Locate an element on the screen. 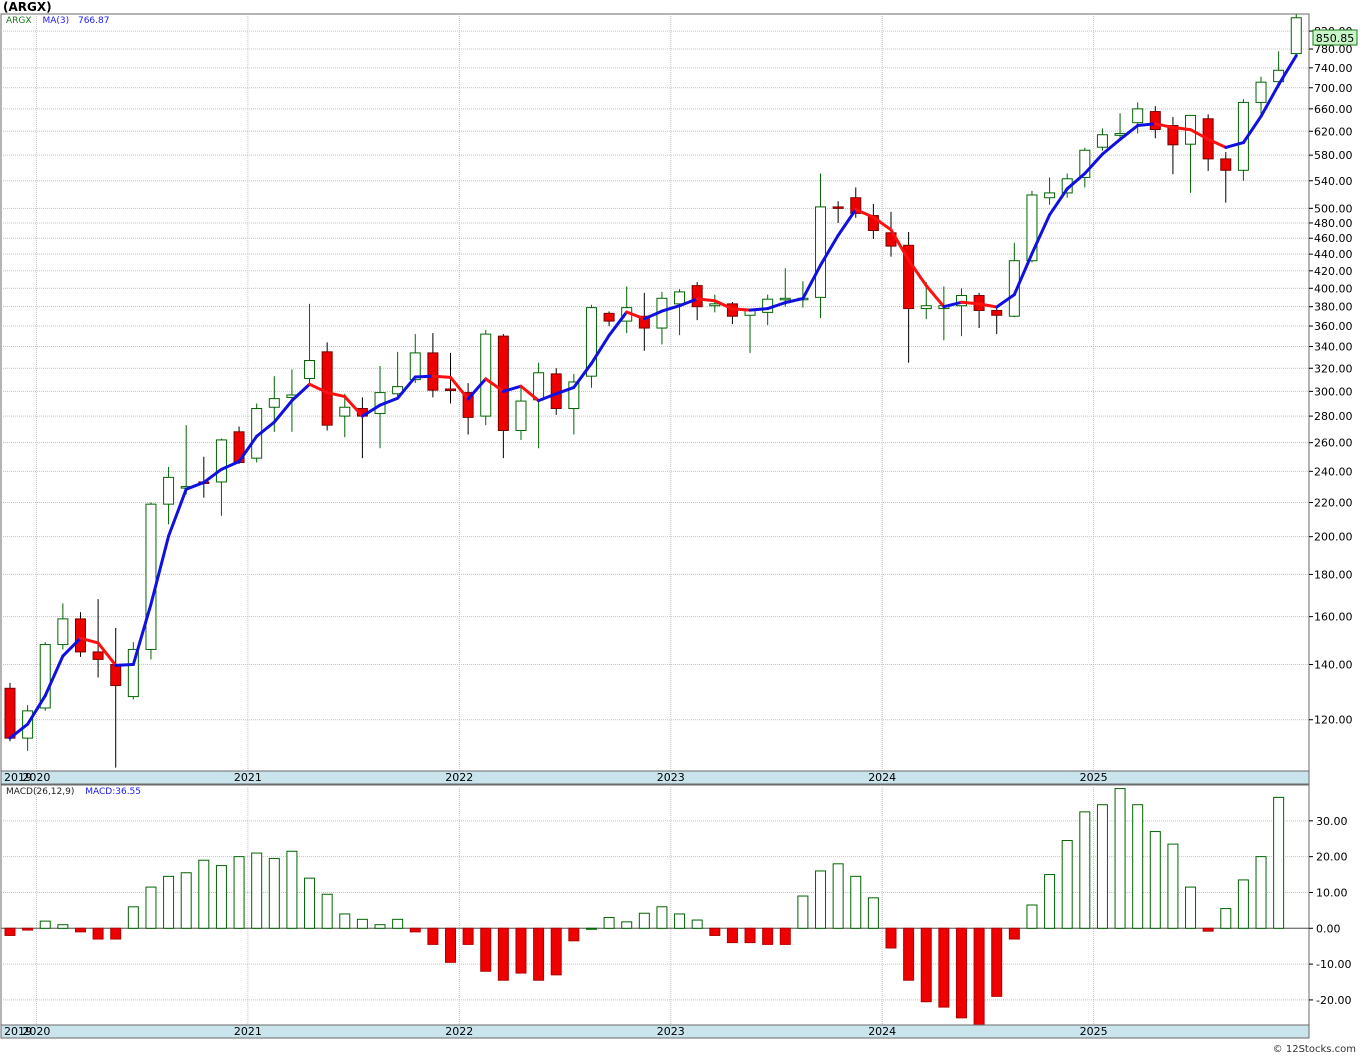  price-tick-label: 740.00 is located at coordinates (1333, 68).